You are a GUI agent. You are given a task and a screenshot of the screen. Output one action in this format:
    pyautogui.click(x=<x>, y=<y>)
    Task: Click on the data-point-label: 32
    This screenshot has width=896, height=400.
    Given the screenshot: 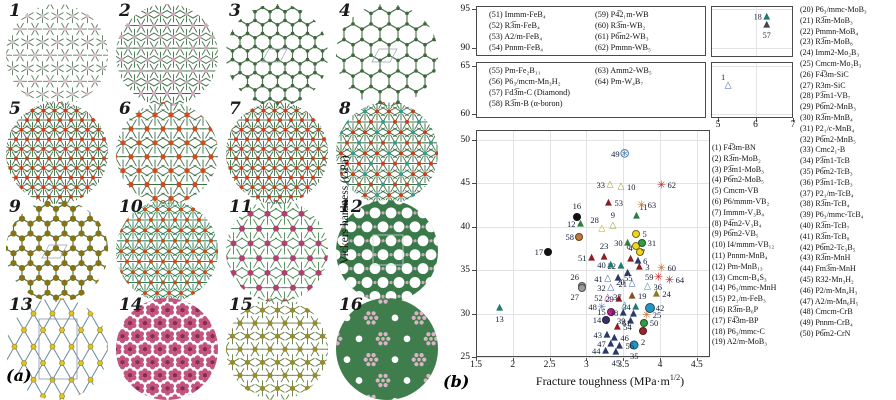 What is the action you would take?
    pyautogui.click(x=601, y=288)
    